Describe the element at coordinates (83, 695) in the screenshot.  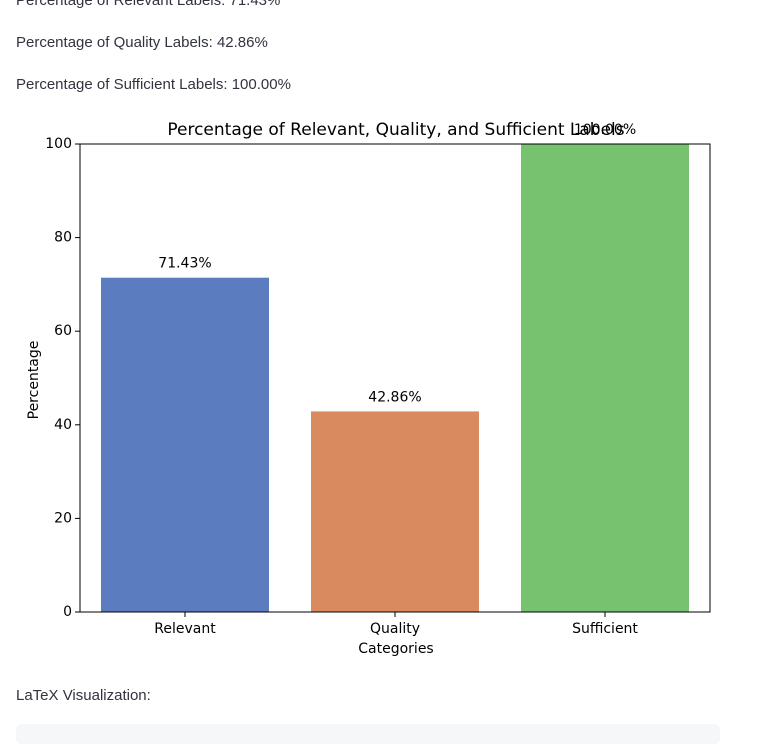
I see `section-label: LaTeX Visualization:` at that location.